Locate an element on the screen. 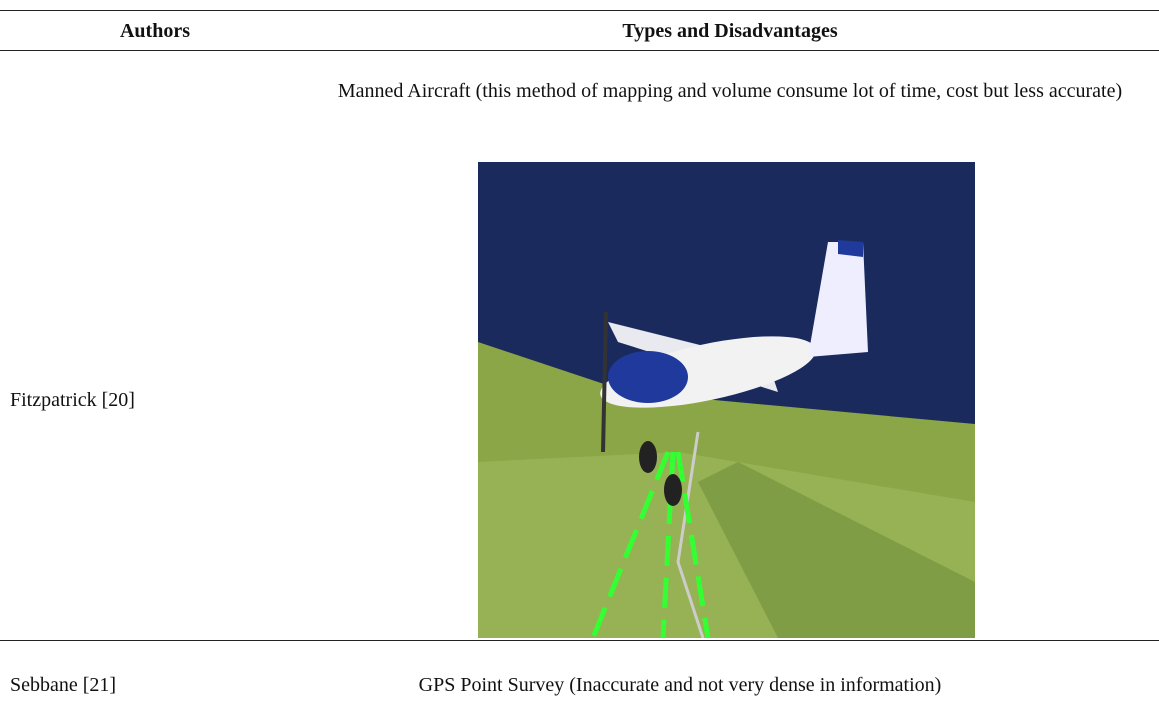  cowling is located at coordinates (648, 377).